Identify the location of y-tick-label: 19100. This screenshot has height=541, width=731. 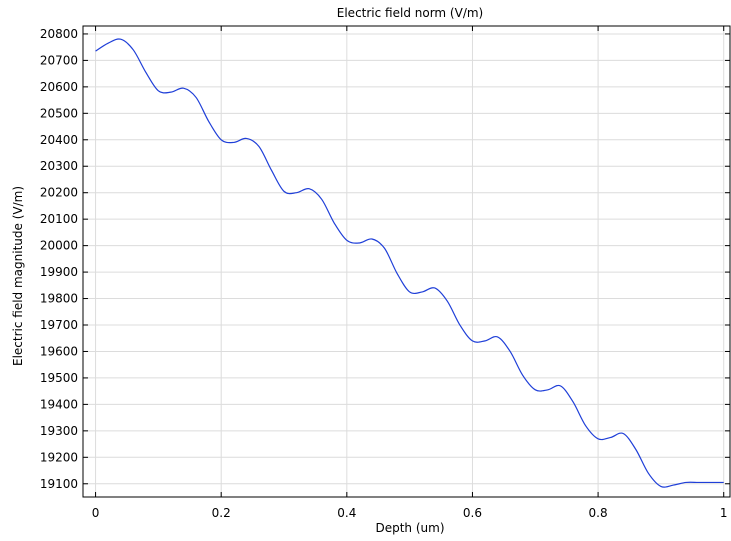
(59, 484).